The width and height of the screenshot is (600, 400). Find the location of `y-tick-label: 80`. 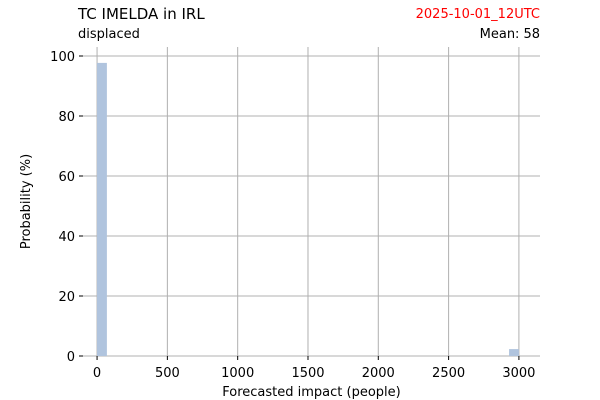

y-tick-label: 80 is located at coordinates (66, 117).